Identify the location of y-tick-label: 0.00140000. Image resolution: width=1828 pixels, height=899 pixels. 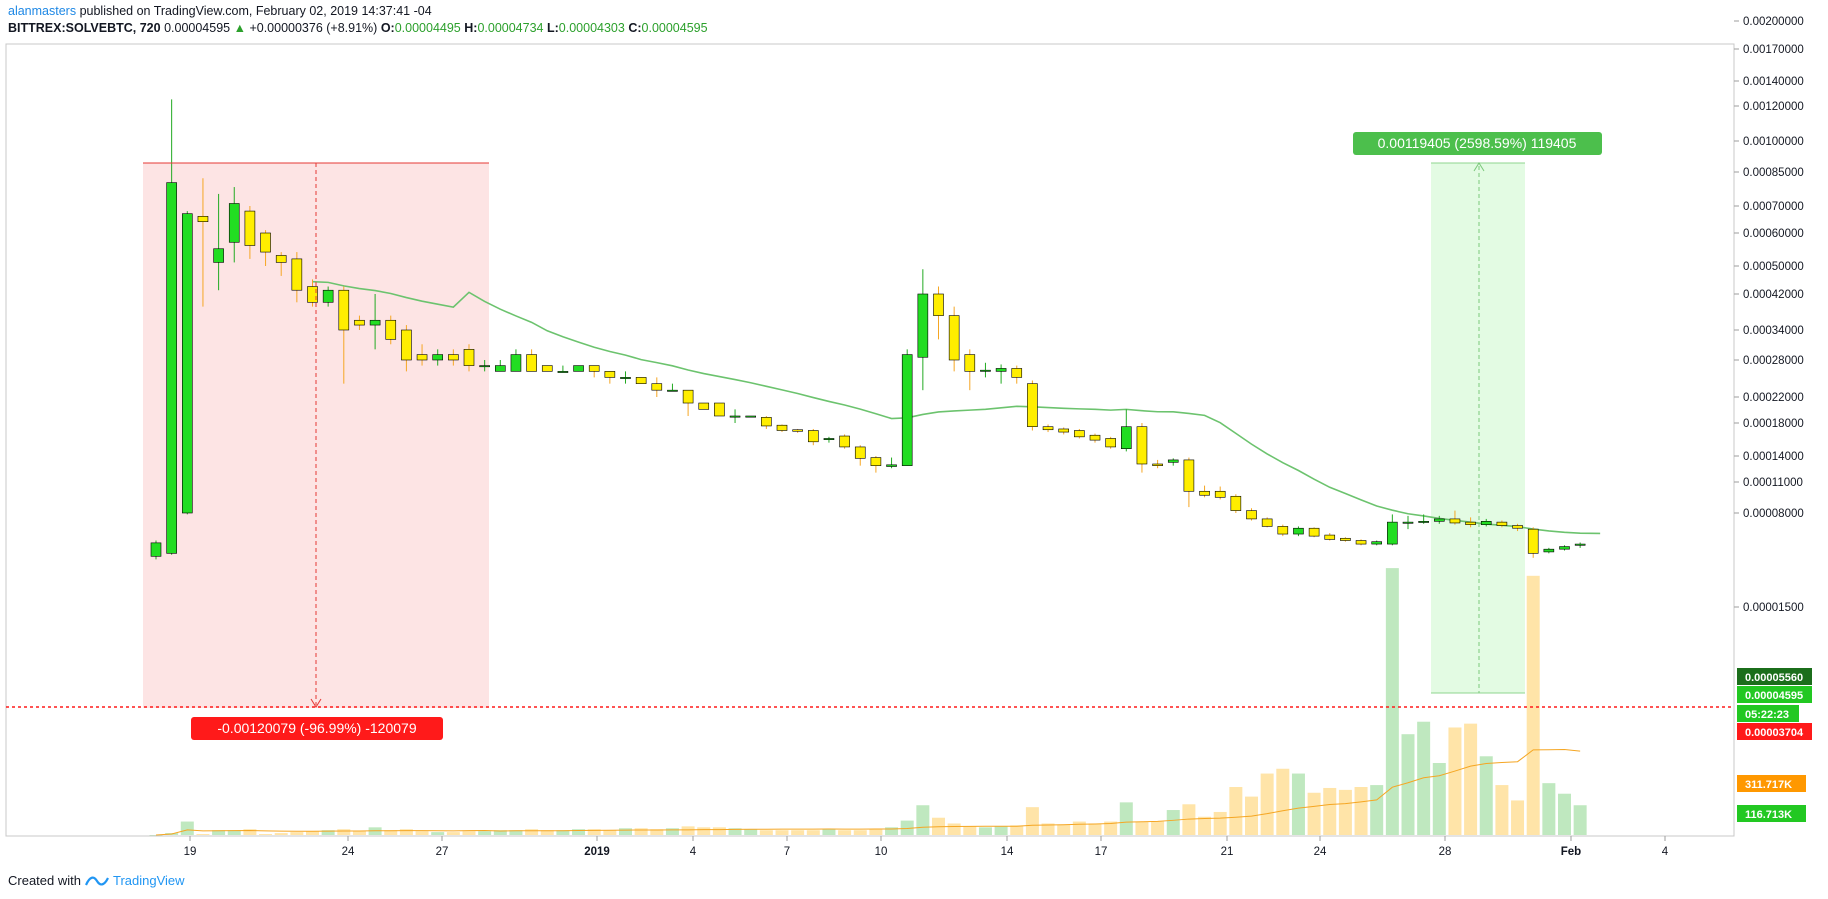
(1773, 82).